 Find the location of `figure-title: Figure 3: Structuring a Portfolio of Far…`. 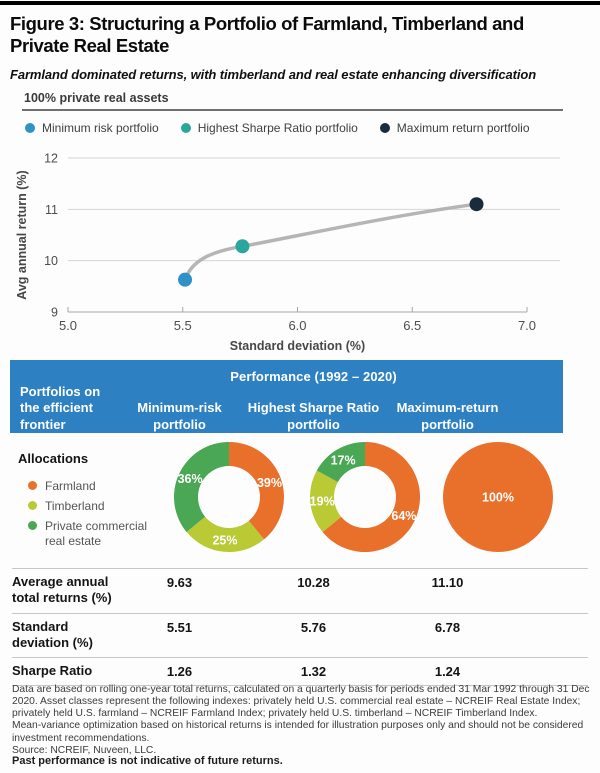

figure-title: Figure 3: Structuring a Portfolio of Far… is located at coordinates (267, 35).